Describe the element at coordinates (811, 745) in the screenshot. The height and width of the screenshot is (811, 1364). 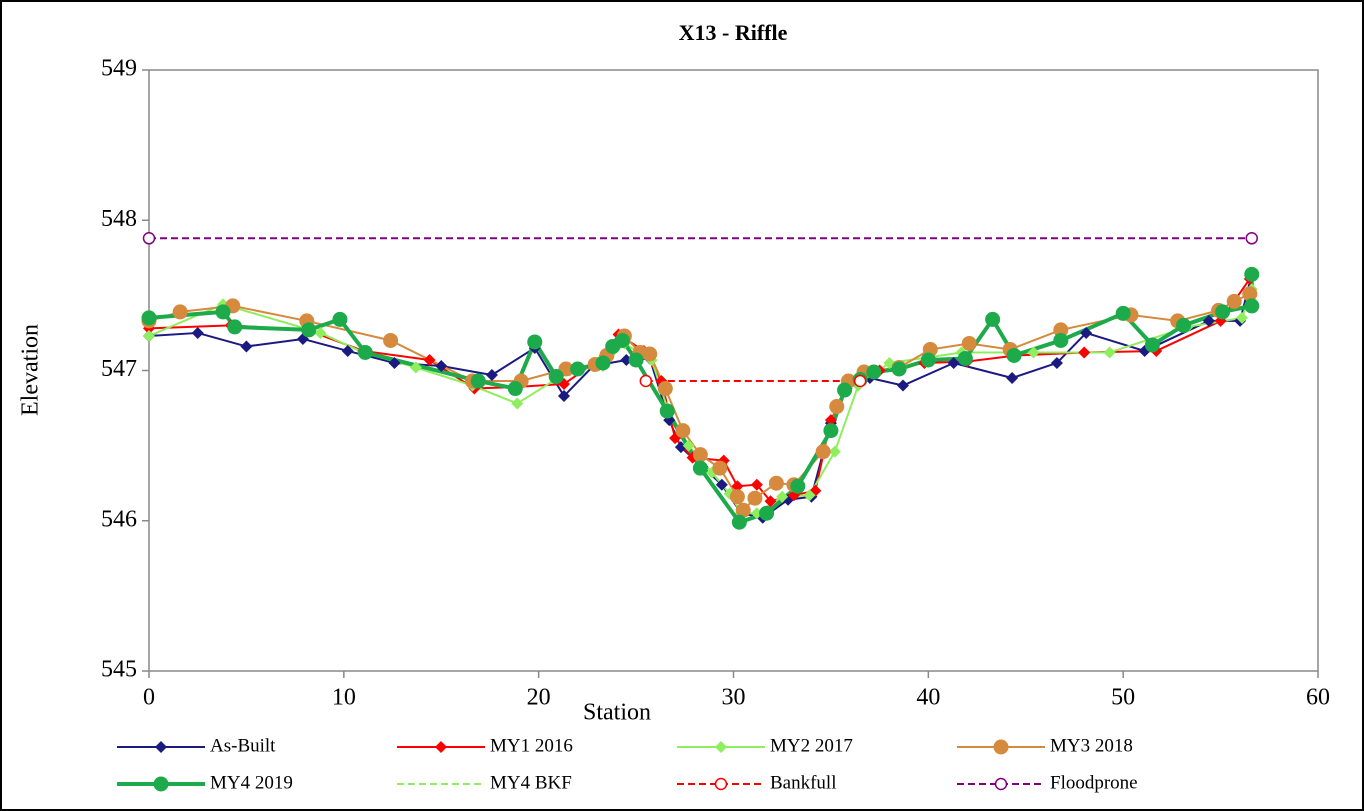
I see `legend-label: MY2 2017` at that location.